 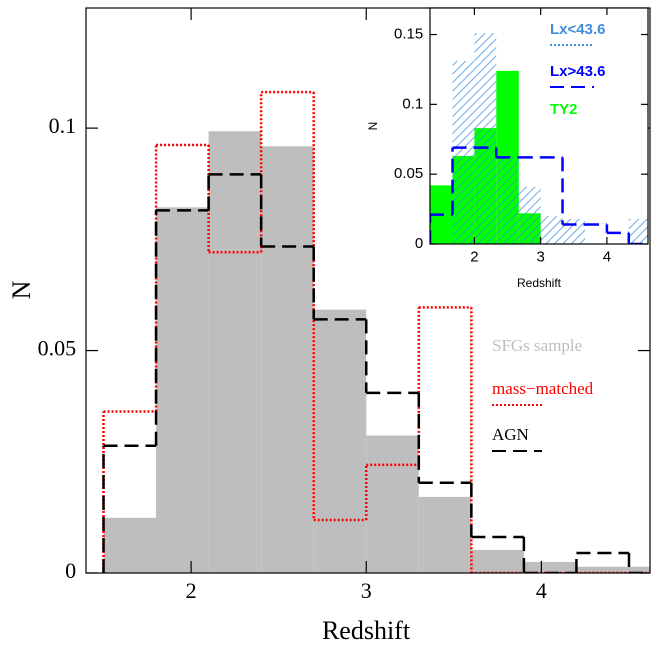 I want to click on legend-label: TY2, so click(x=564, y=109).